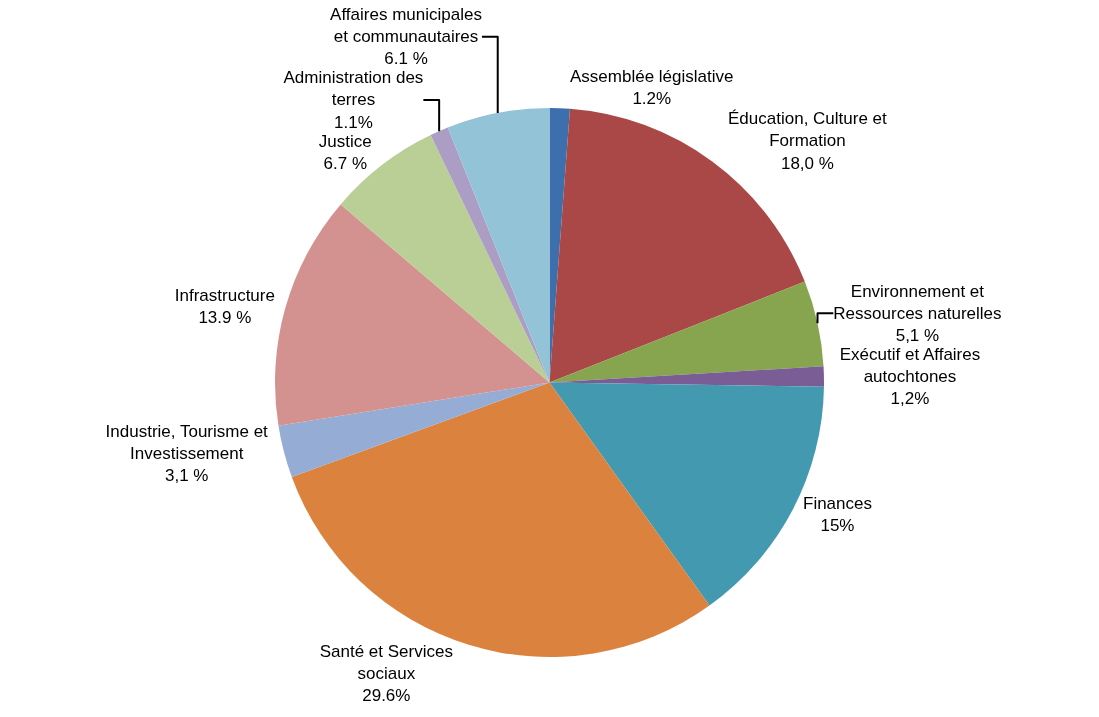 This screenshot has height=717, width=1099. What do you see at coordinates (917, 335) in the screenshot?
I see `data-label: 5,1 %` at bounding box center [917, 335].